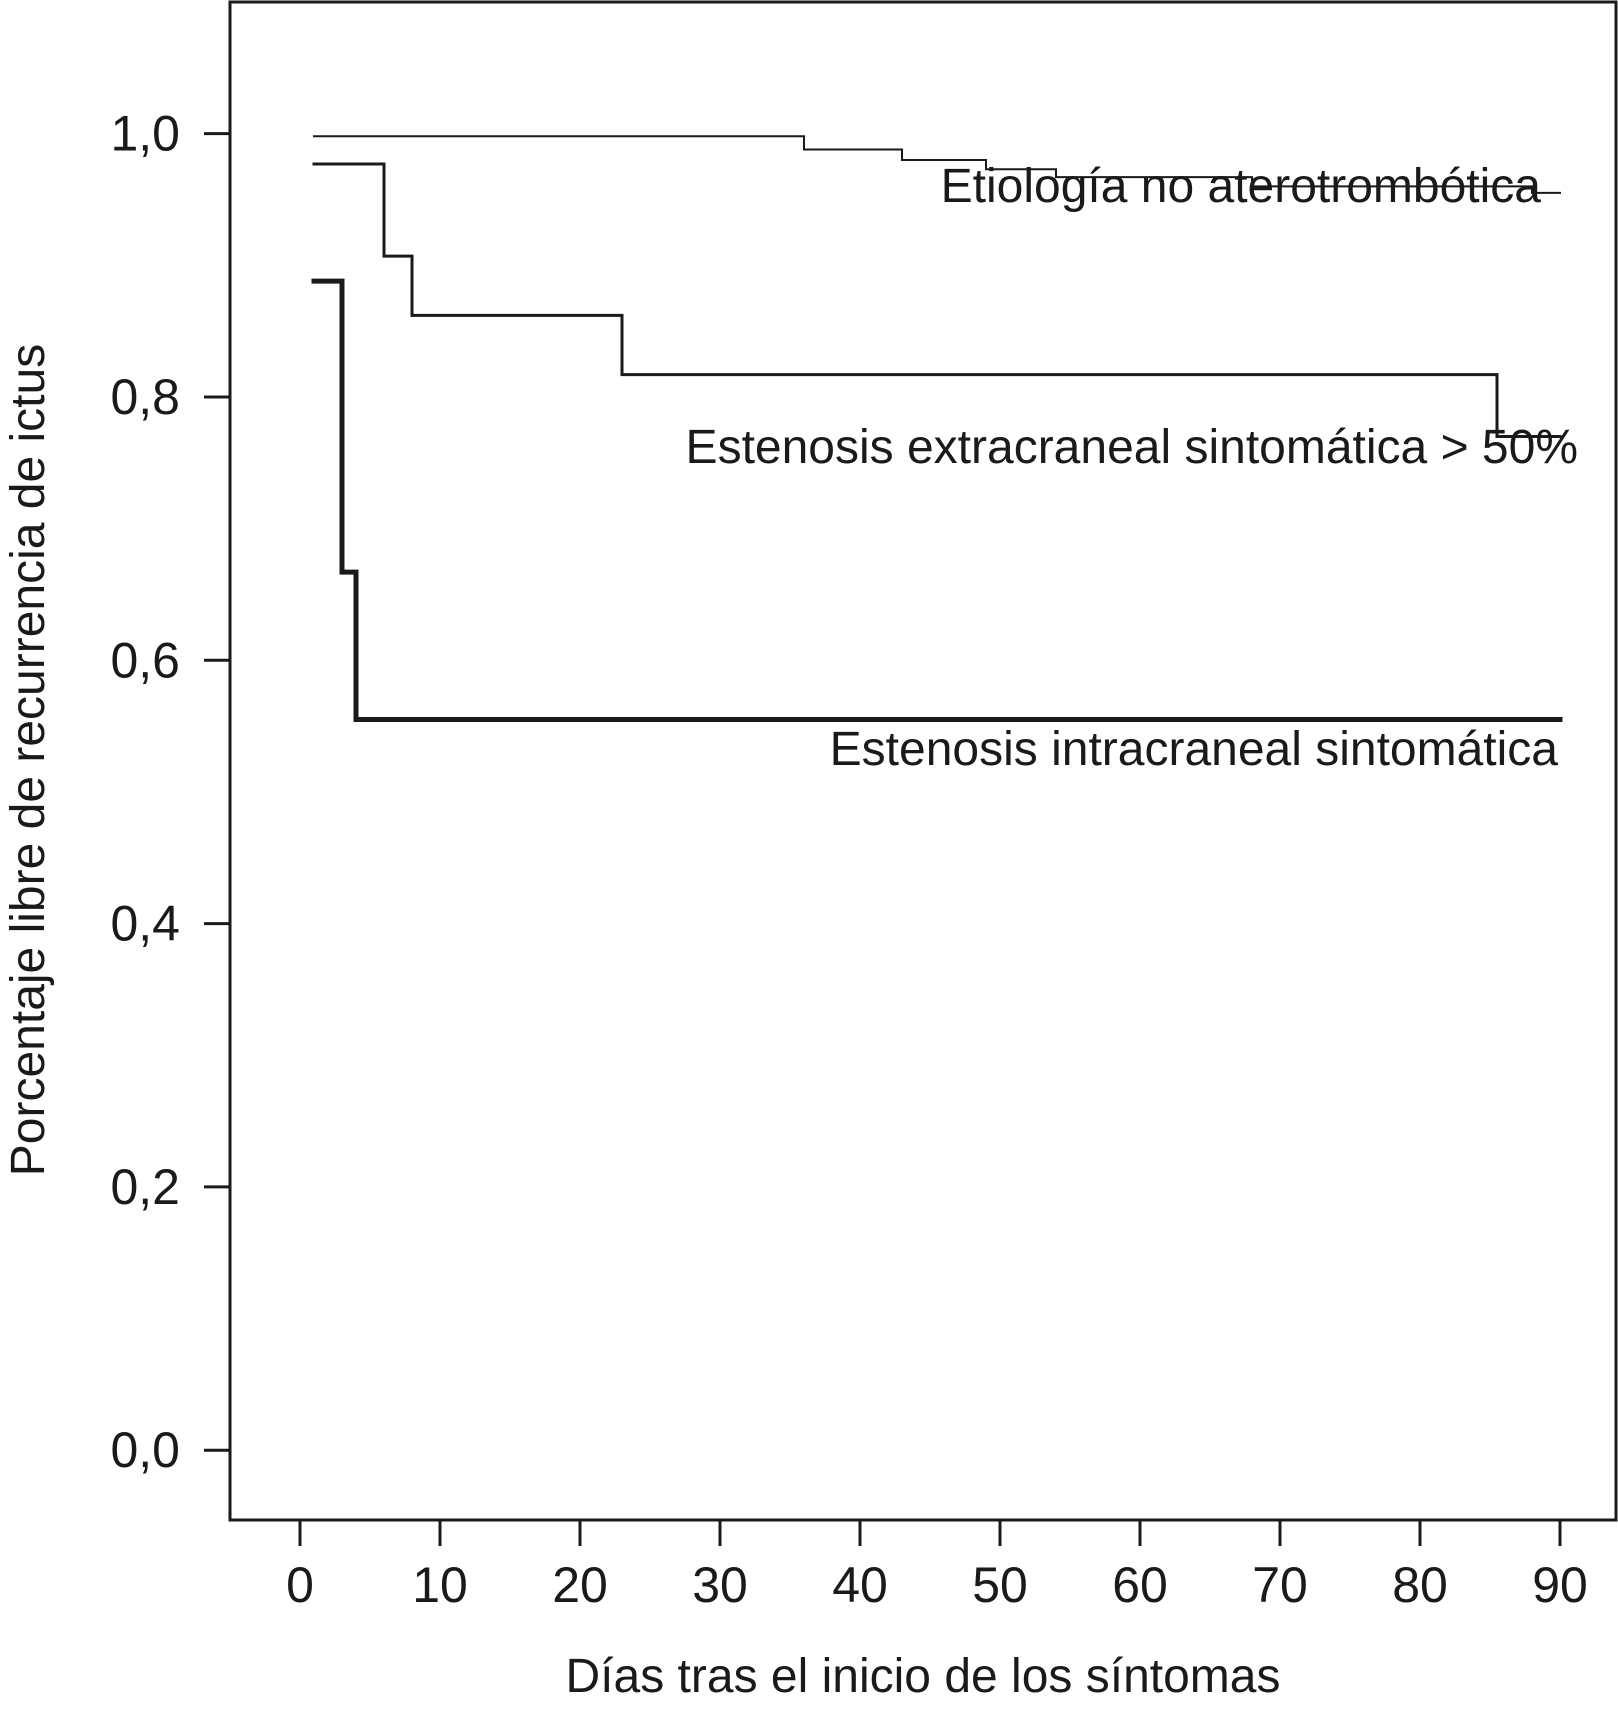  I want to click on series-label-estenosis-intracraneal: Estenosis intracraneal sintomática, so click(1194, 749).